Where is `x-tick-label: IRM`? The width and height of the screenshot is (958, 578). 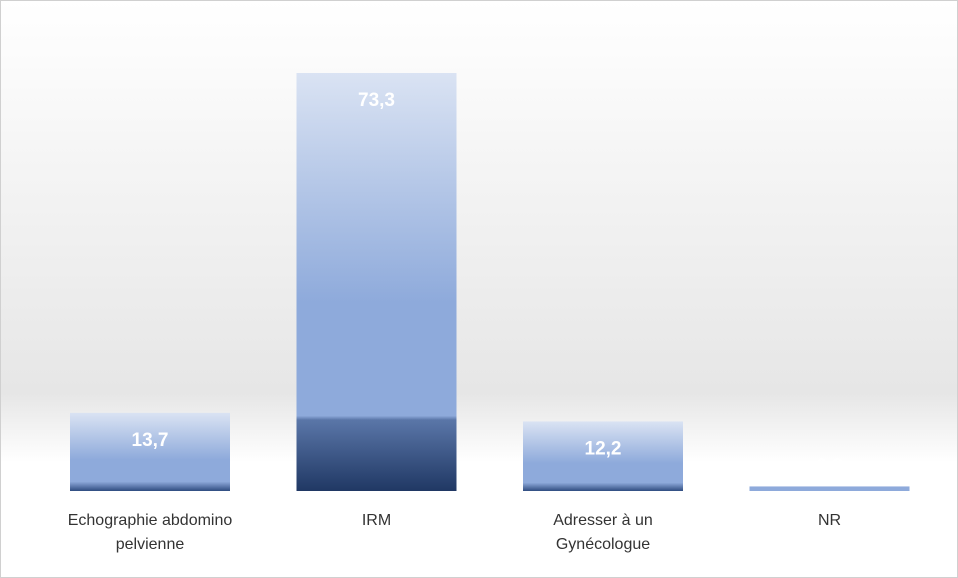
x-tick-label: IRM is located at coordinates (376, 520).